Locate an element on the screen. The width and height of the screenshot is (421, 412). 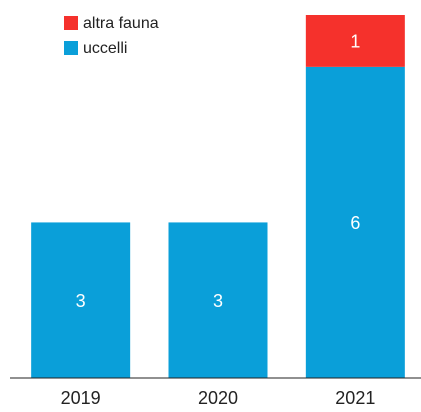
legend-label: uccelli is located at coordinates (105, 48).